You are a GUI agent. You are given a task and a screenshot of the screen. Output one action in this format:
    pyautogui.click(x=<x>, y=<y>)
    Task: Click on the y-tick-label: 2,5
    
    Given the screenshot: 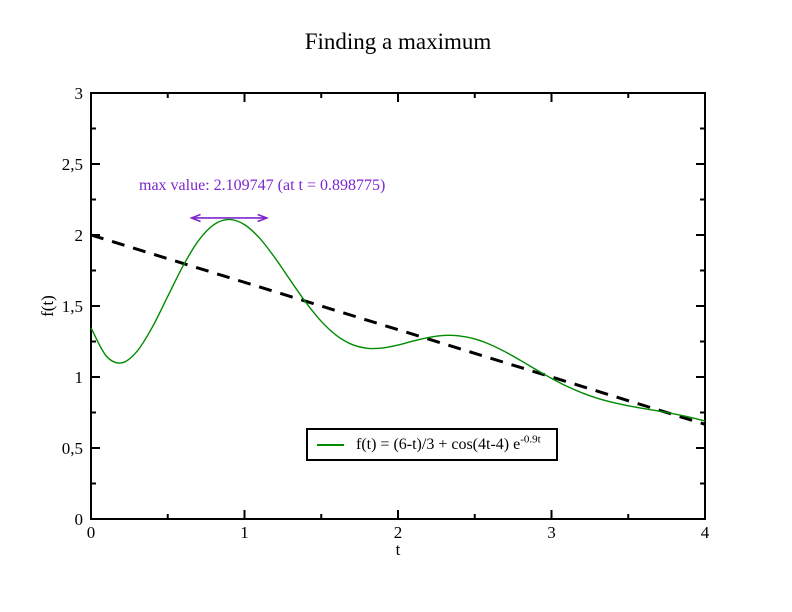 What is the action you would take?
    pyautogui.click(x=72, y=164)
    